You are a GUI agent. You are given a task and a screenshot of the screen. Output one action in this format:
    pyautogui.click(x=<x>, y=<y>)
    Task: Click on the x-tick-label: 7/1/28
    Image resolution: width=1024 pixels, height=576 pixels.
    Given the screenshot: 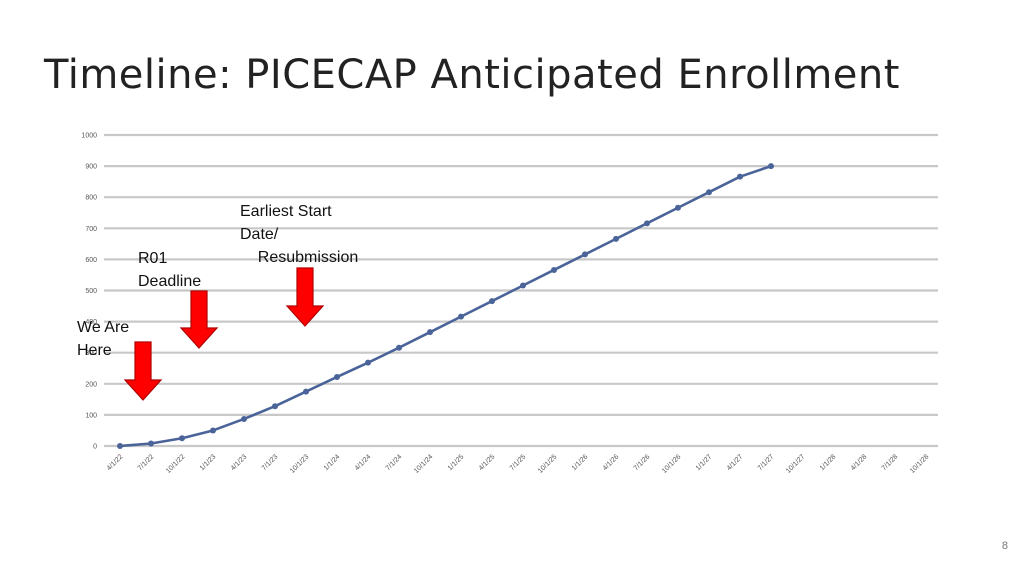 What is the action you would take?
    pyautogui.click(x=890, y=462)
    